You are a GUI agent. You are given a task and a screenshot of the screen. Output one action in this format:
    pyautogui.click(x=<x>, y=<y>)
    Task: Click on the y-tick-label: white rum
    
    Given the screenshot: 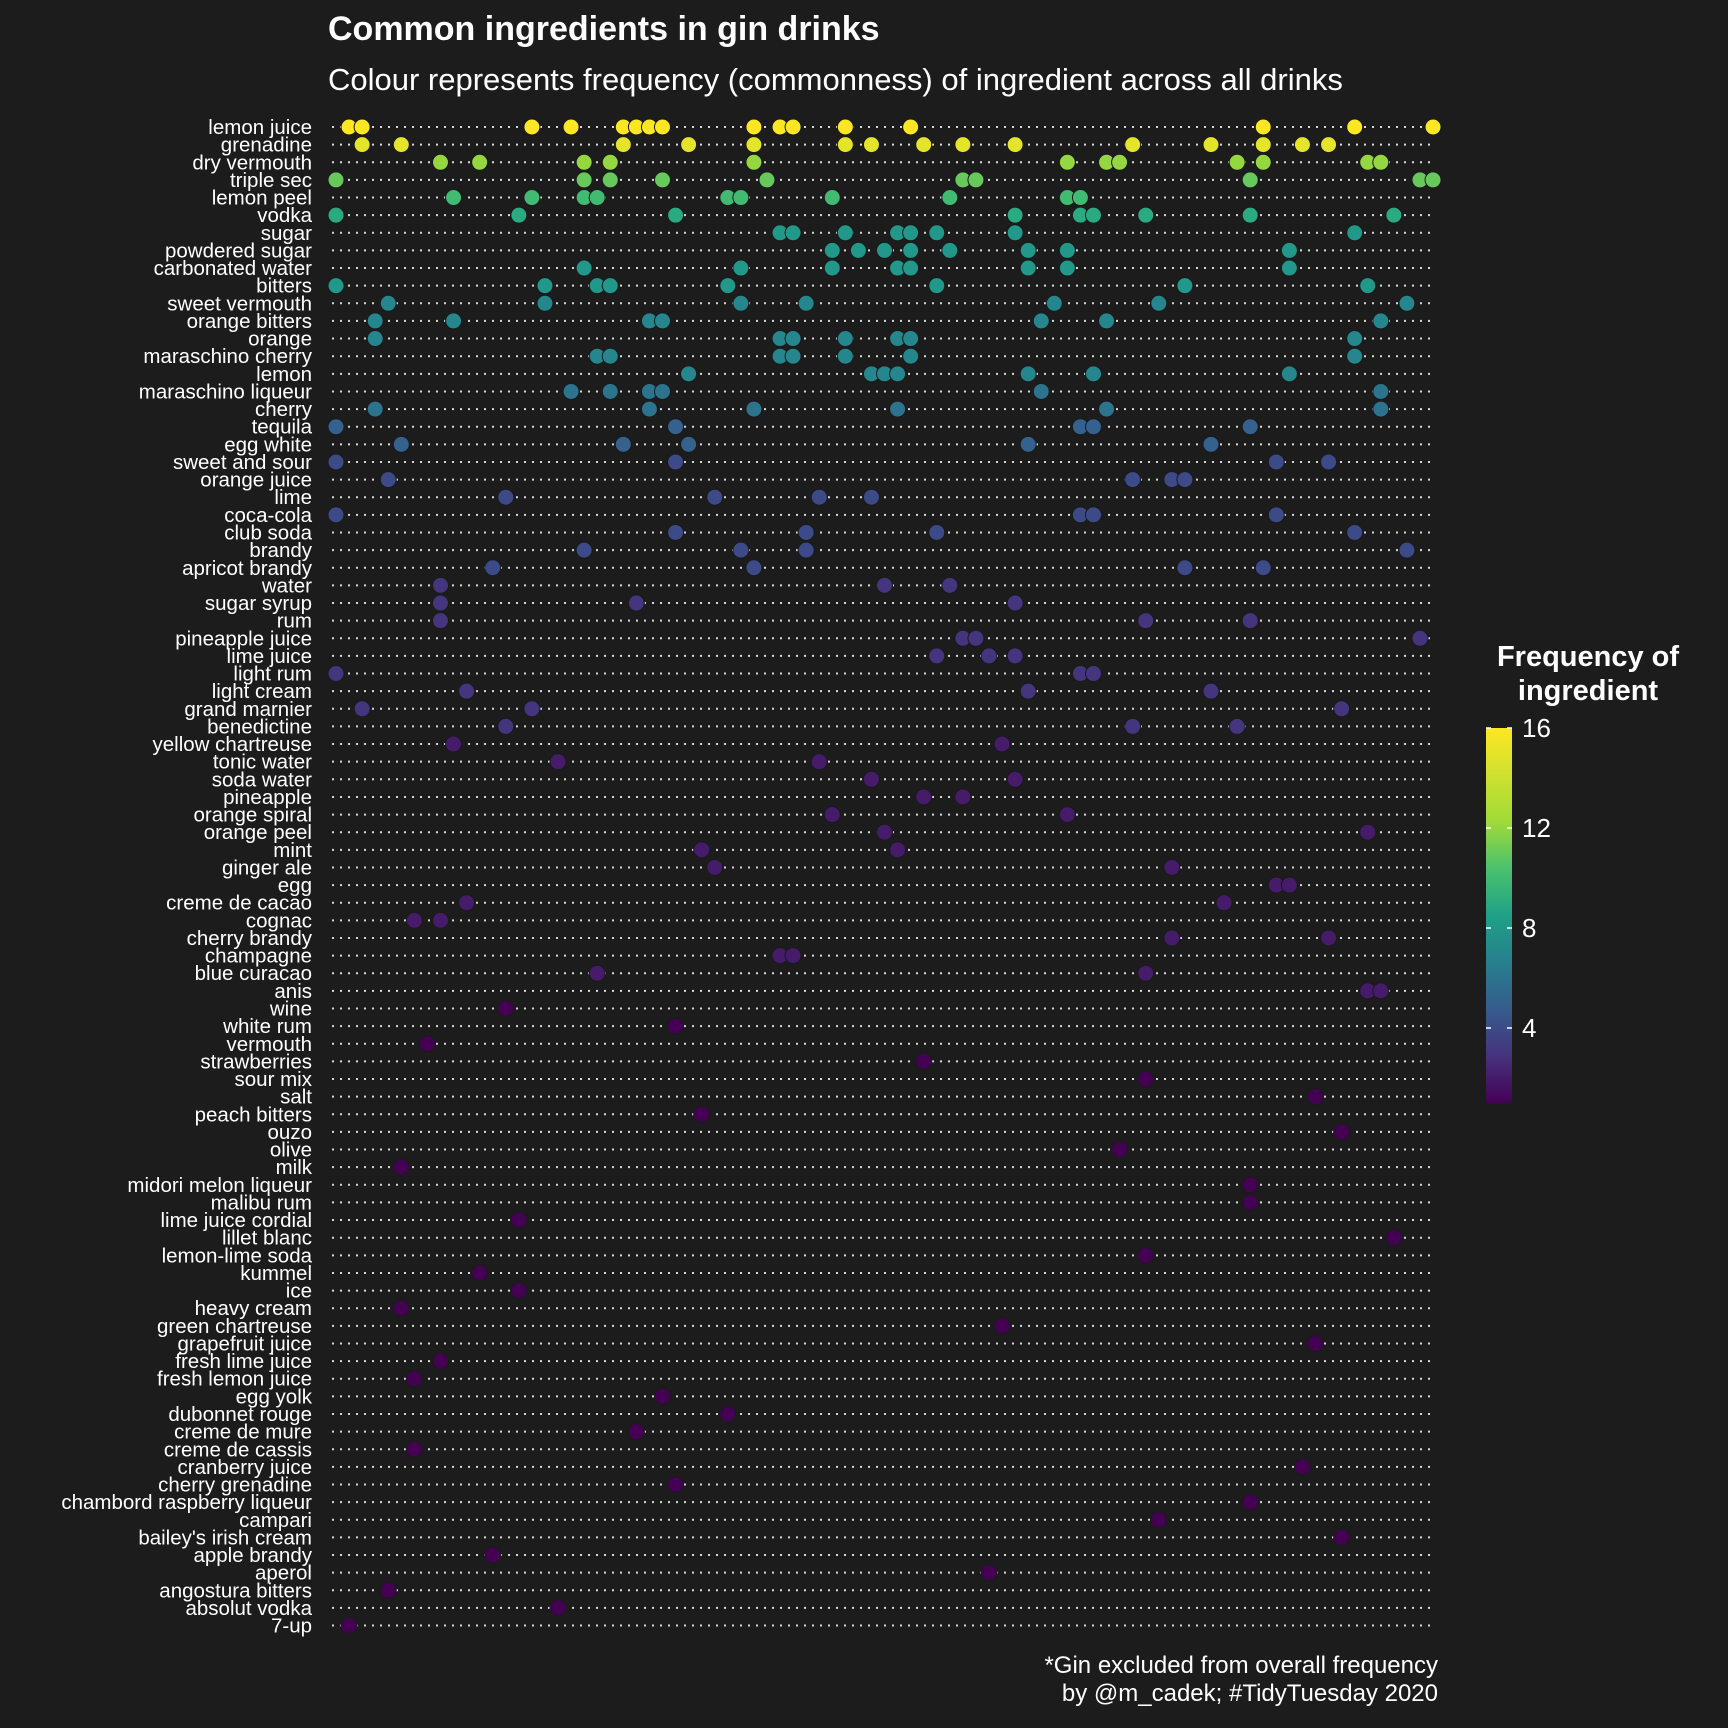 What is the action you would take?
    pyautogui.click(x=267, y=1026)
    